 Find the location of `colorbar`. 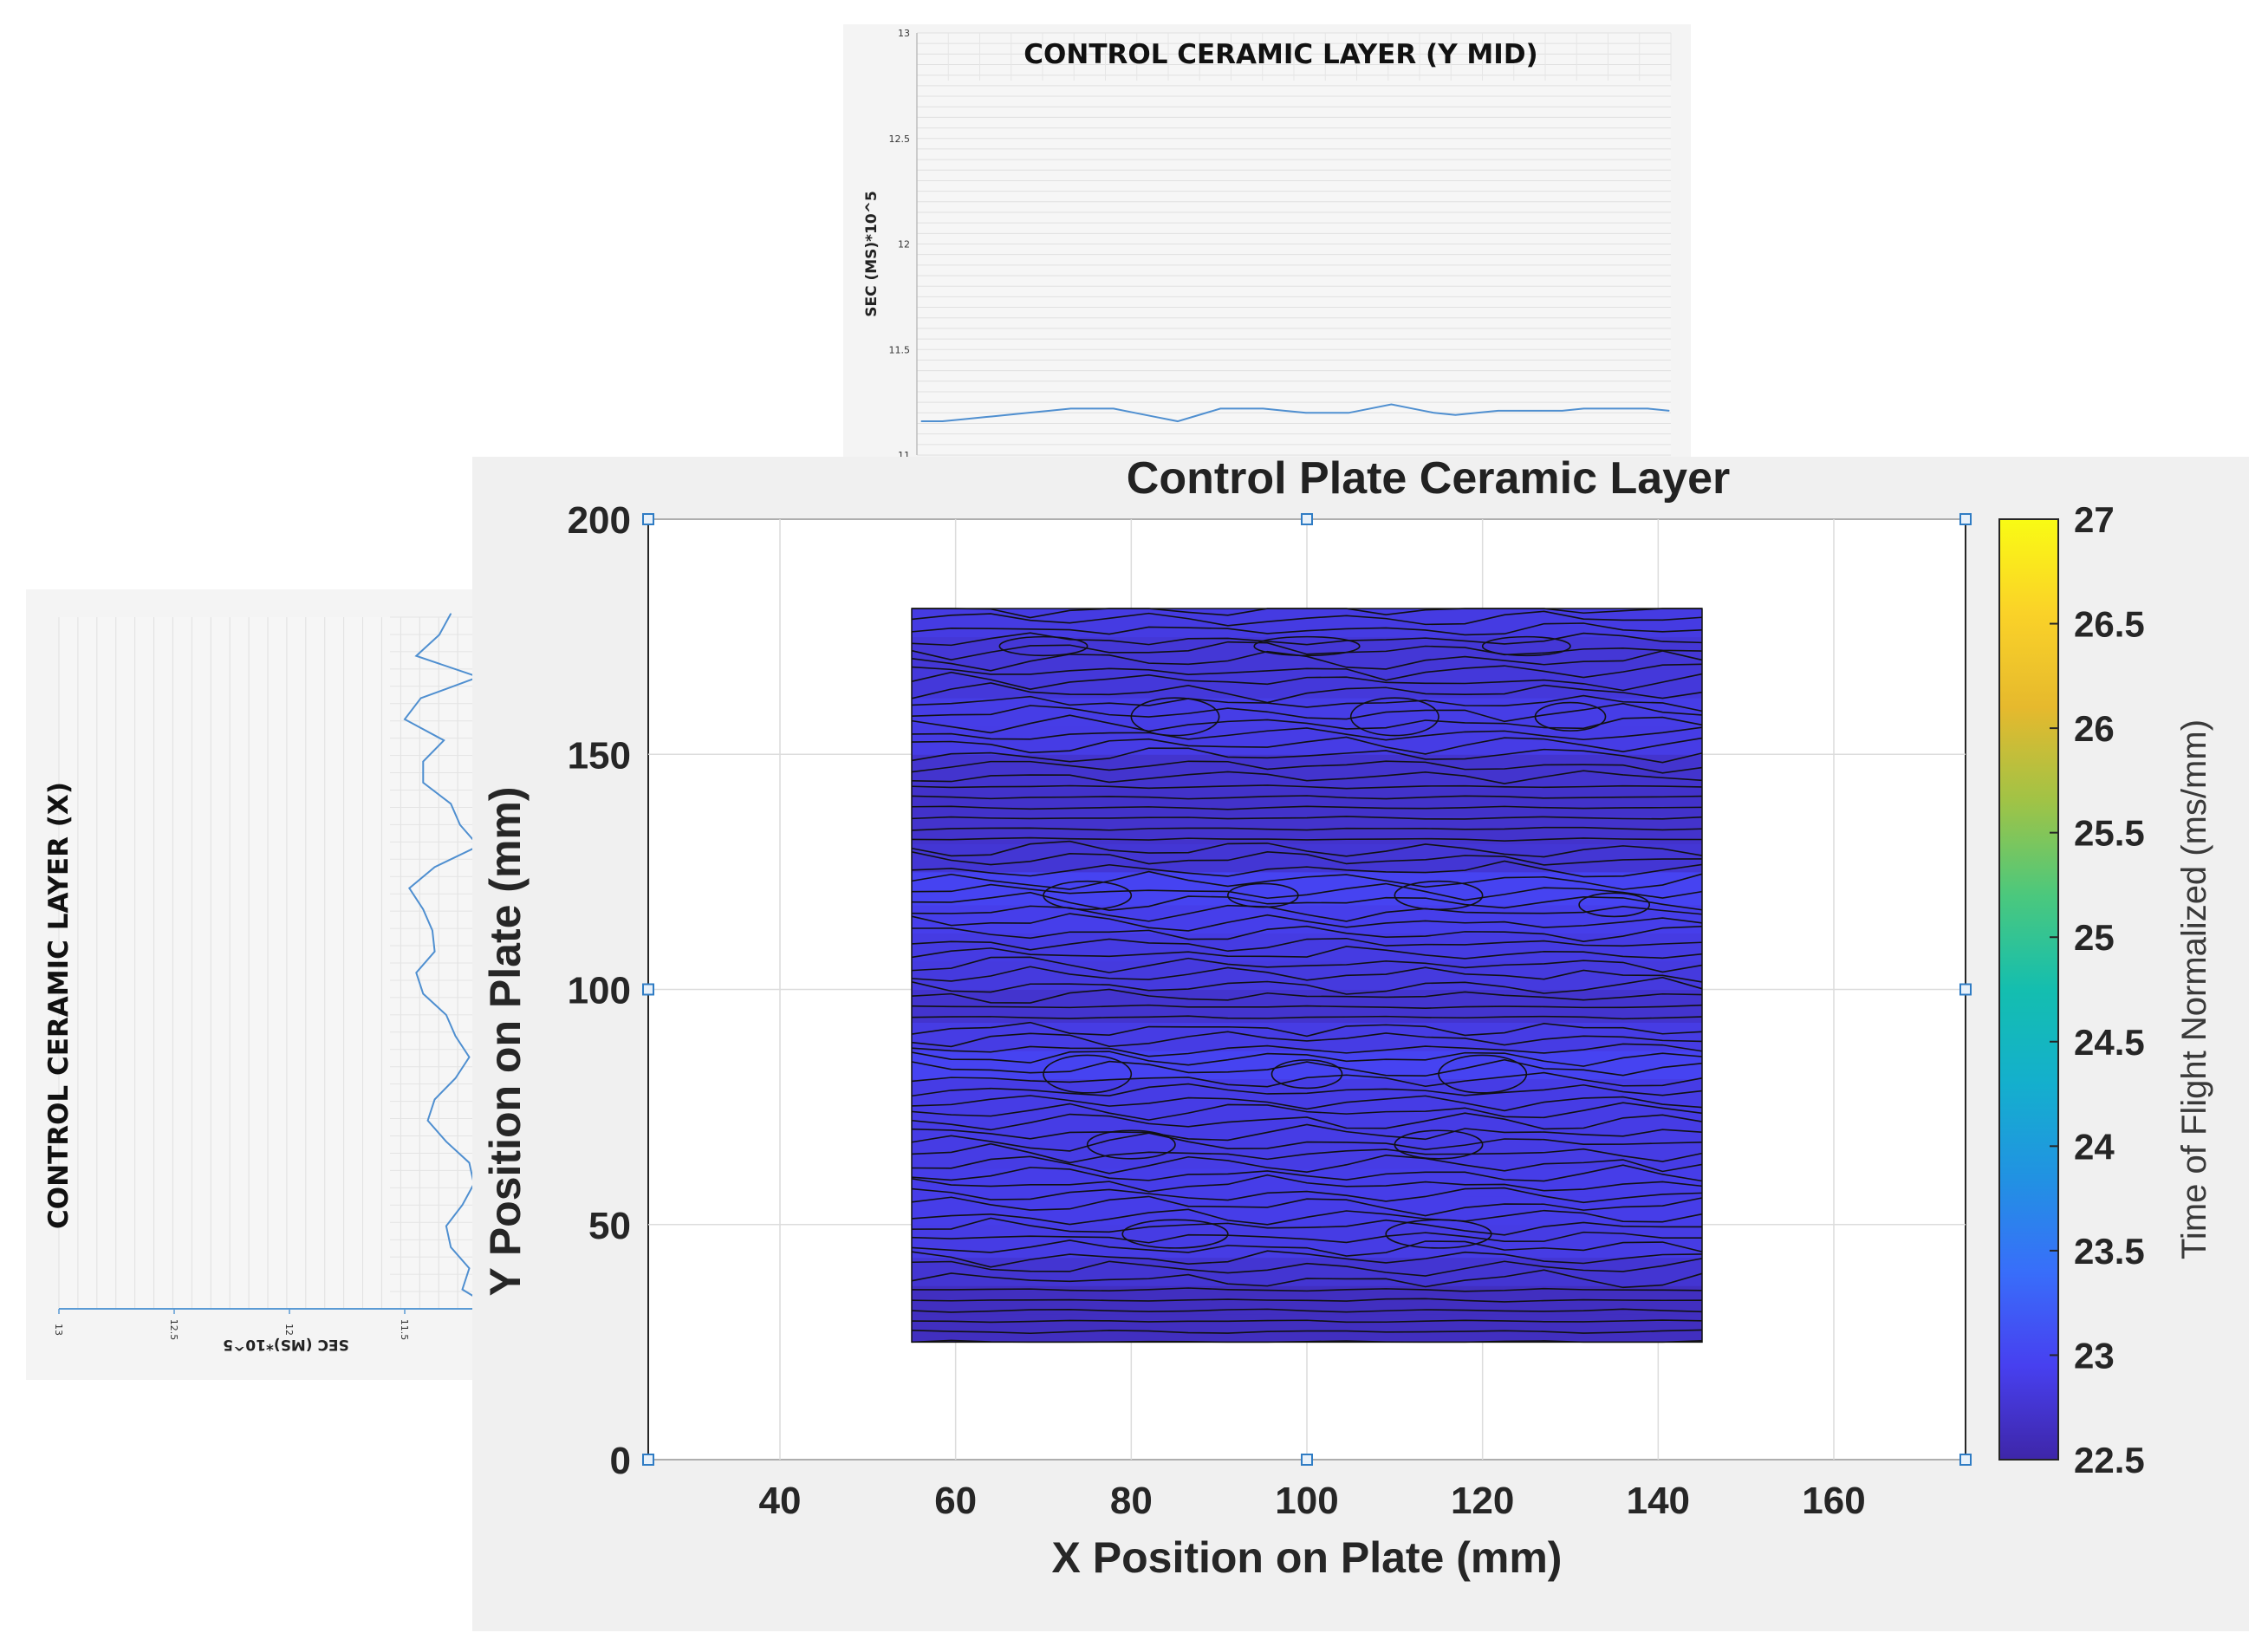

colorbar is located at coordinates (2028, 989).